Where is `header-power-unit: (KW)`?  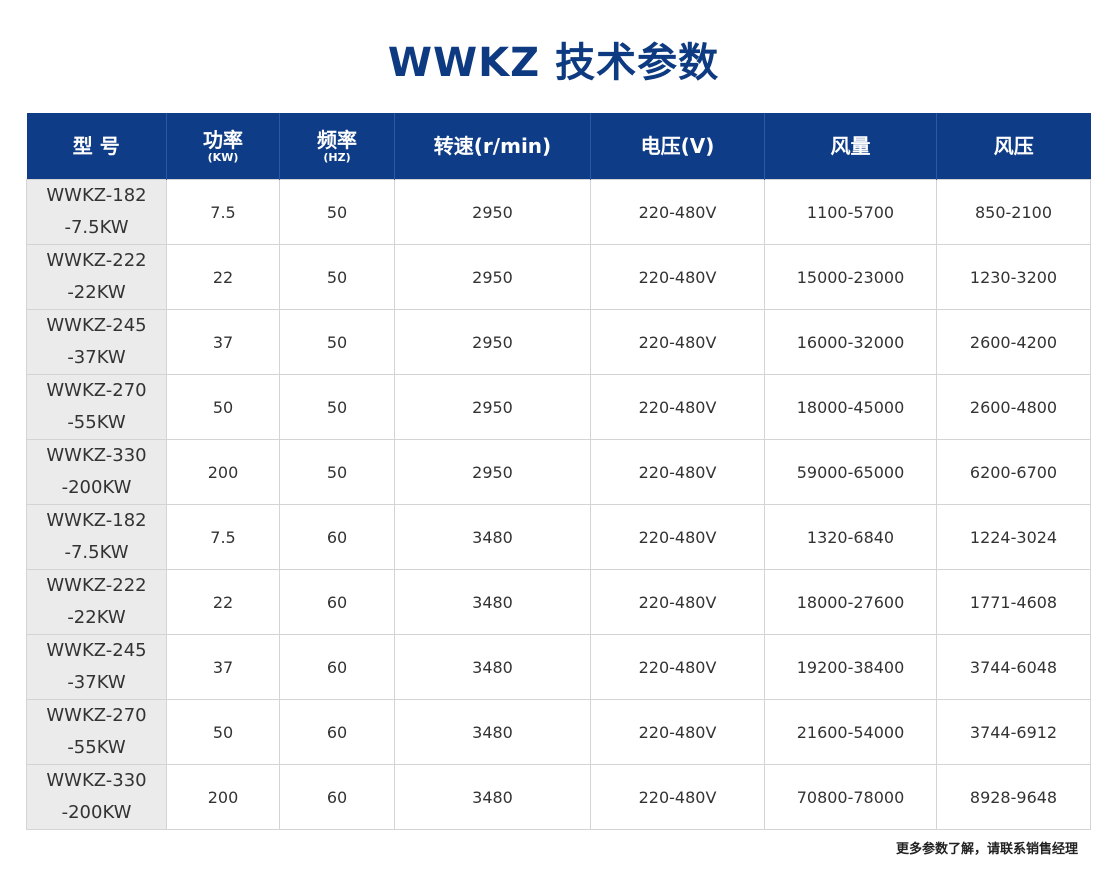
header-power-unit: (KW) is located at coordinates (223, 157).